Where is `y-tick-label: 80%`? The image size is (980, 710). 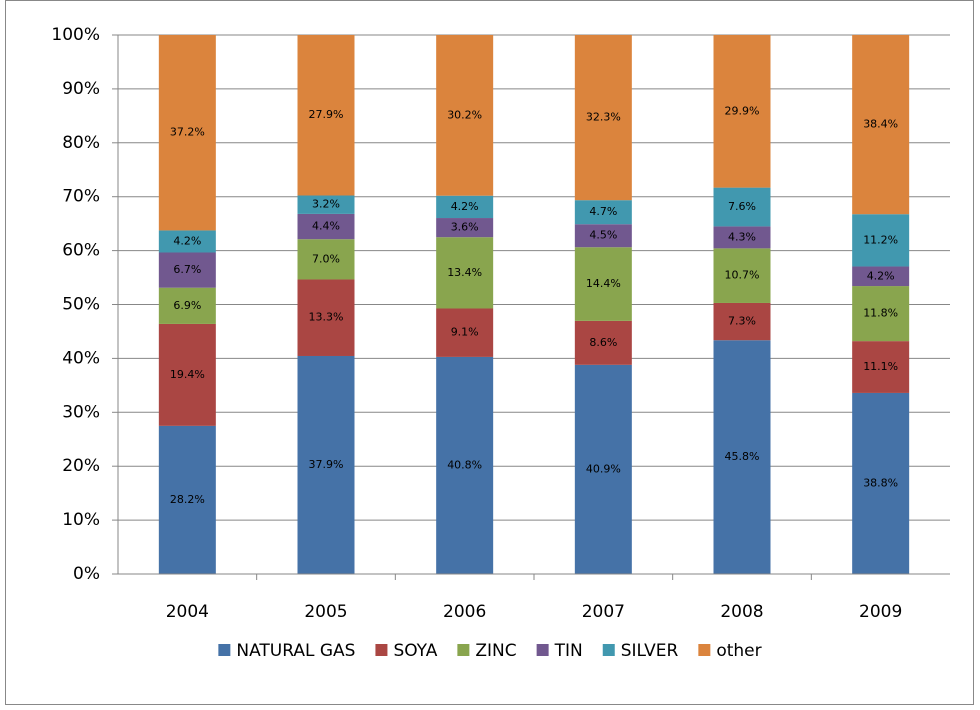 y-tick-label: 80% is located at coordinates (81, 143).